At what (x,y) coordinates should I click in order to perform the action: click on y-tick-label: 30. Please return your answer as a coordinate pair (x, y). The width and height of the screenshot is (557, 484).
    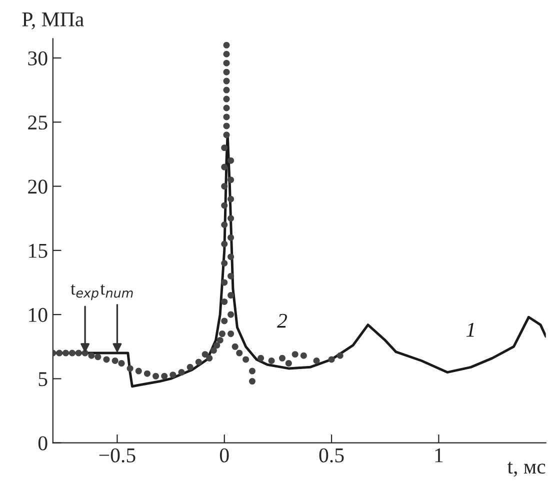
    Looking at the image, I should click on (38, 58).